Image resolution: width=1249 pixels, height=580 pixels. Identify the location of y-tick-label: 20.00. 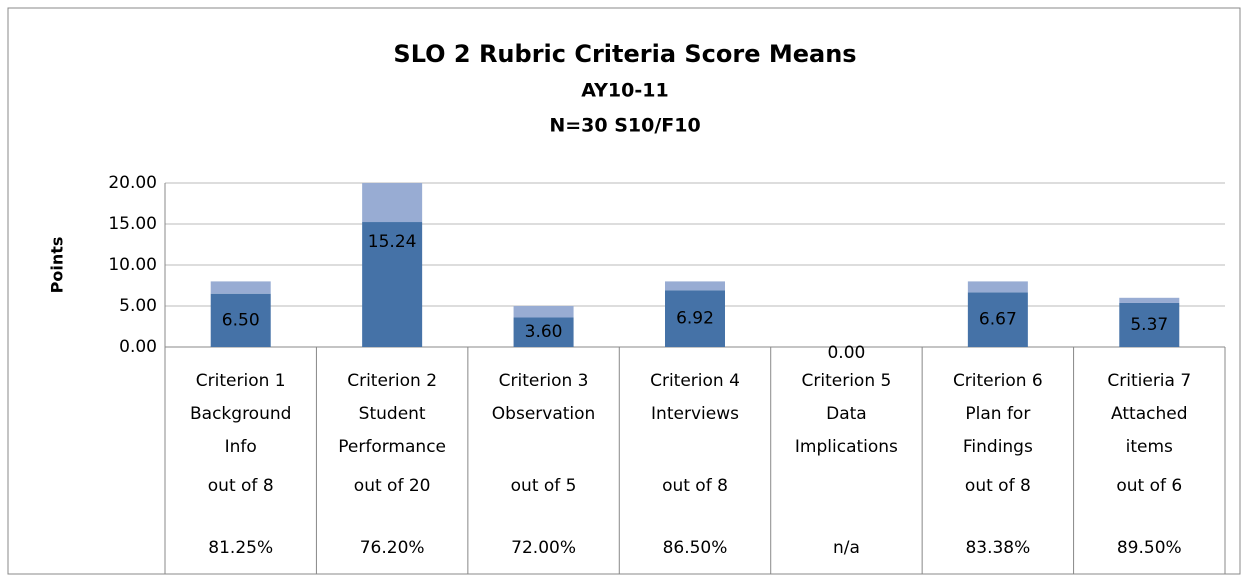
(132, 183).